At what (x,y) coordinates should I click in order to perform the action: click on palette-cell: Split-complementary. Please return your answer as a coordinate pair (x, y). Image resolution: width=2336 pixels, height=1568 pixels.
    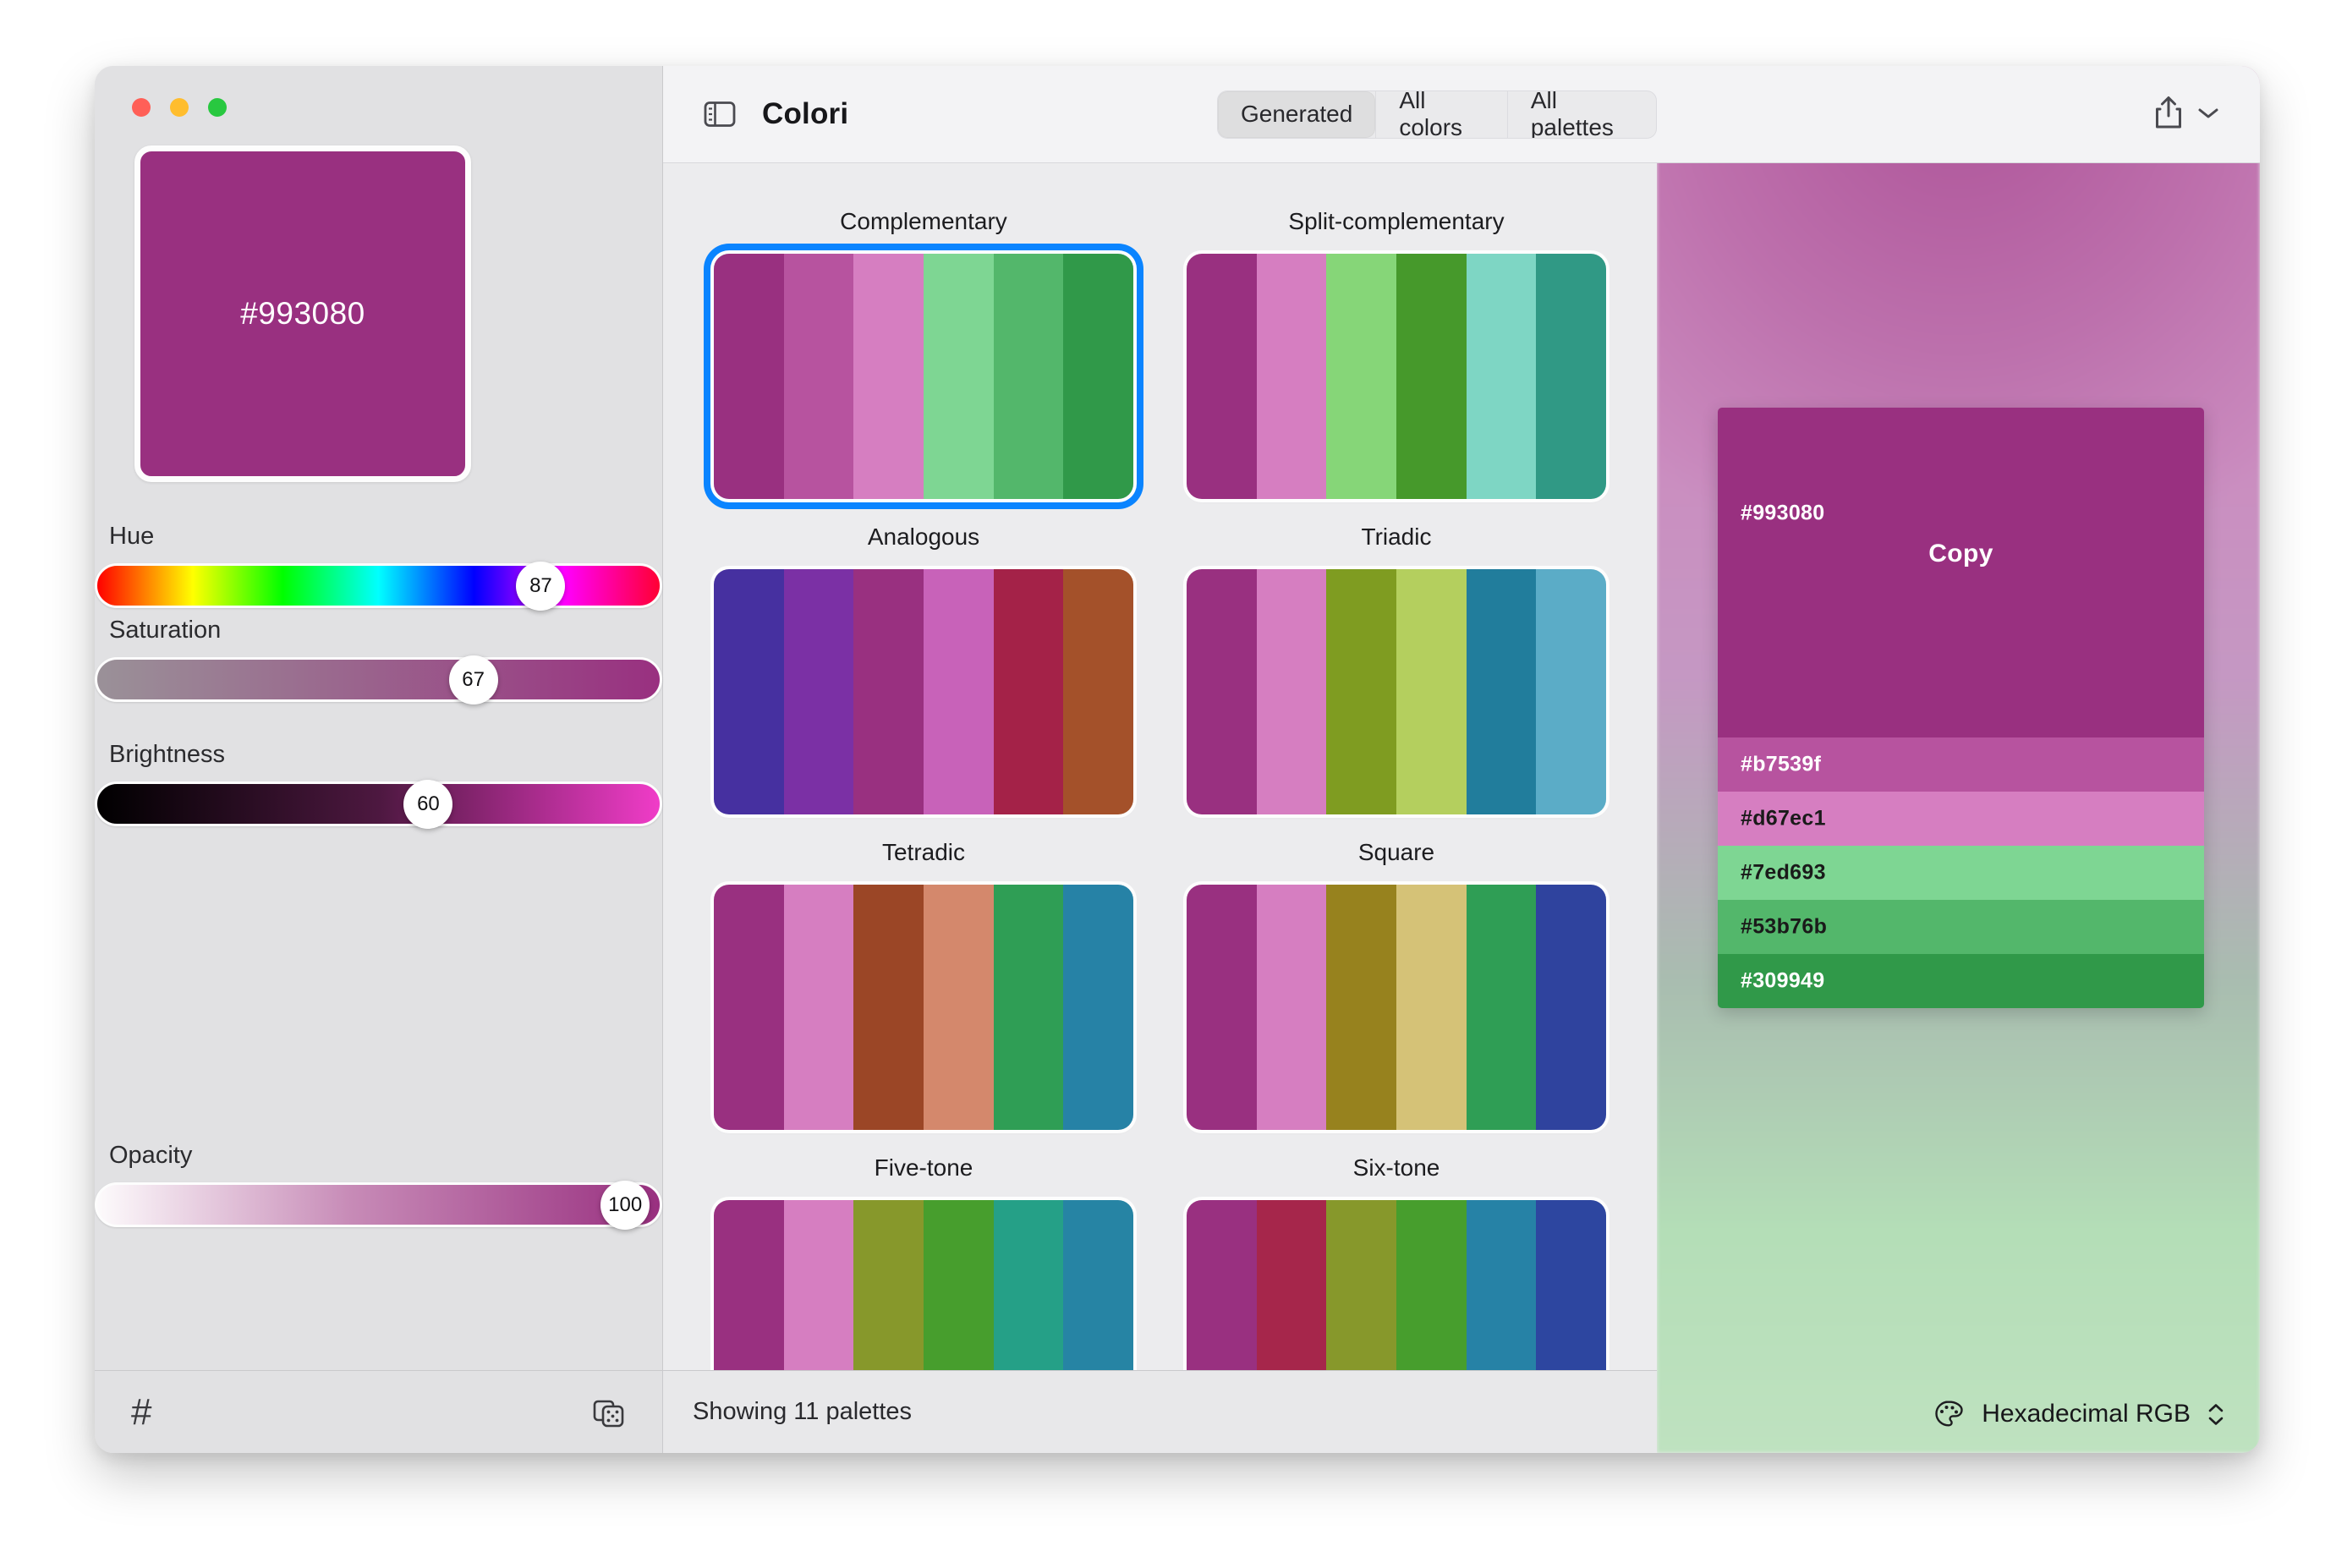
    Looking at the image, I should click on (1396, 353).